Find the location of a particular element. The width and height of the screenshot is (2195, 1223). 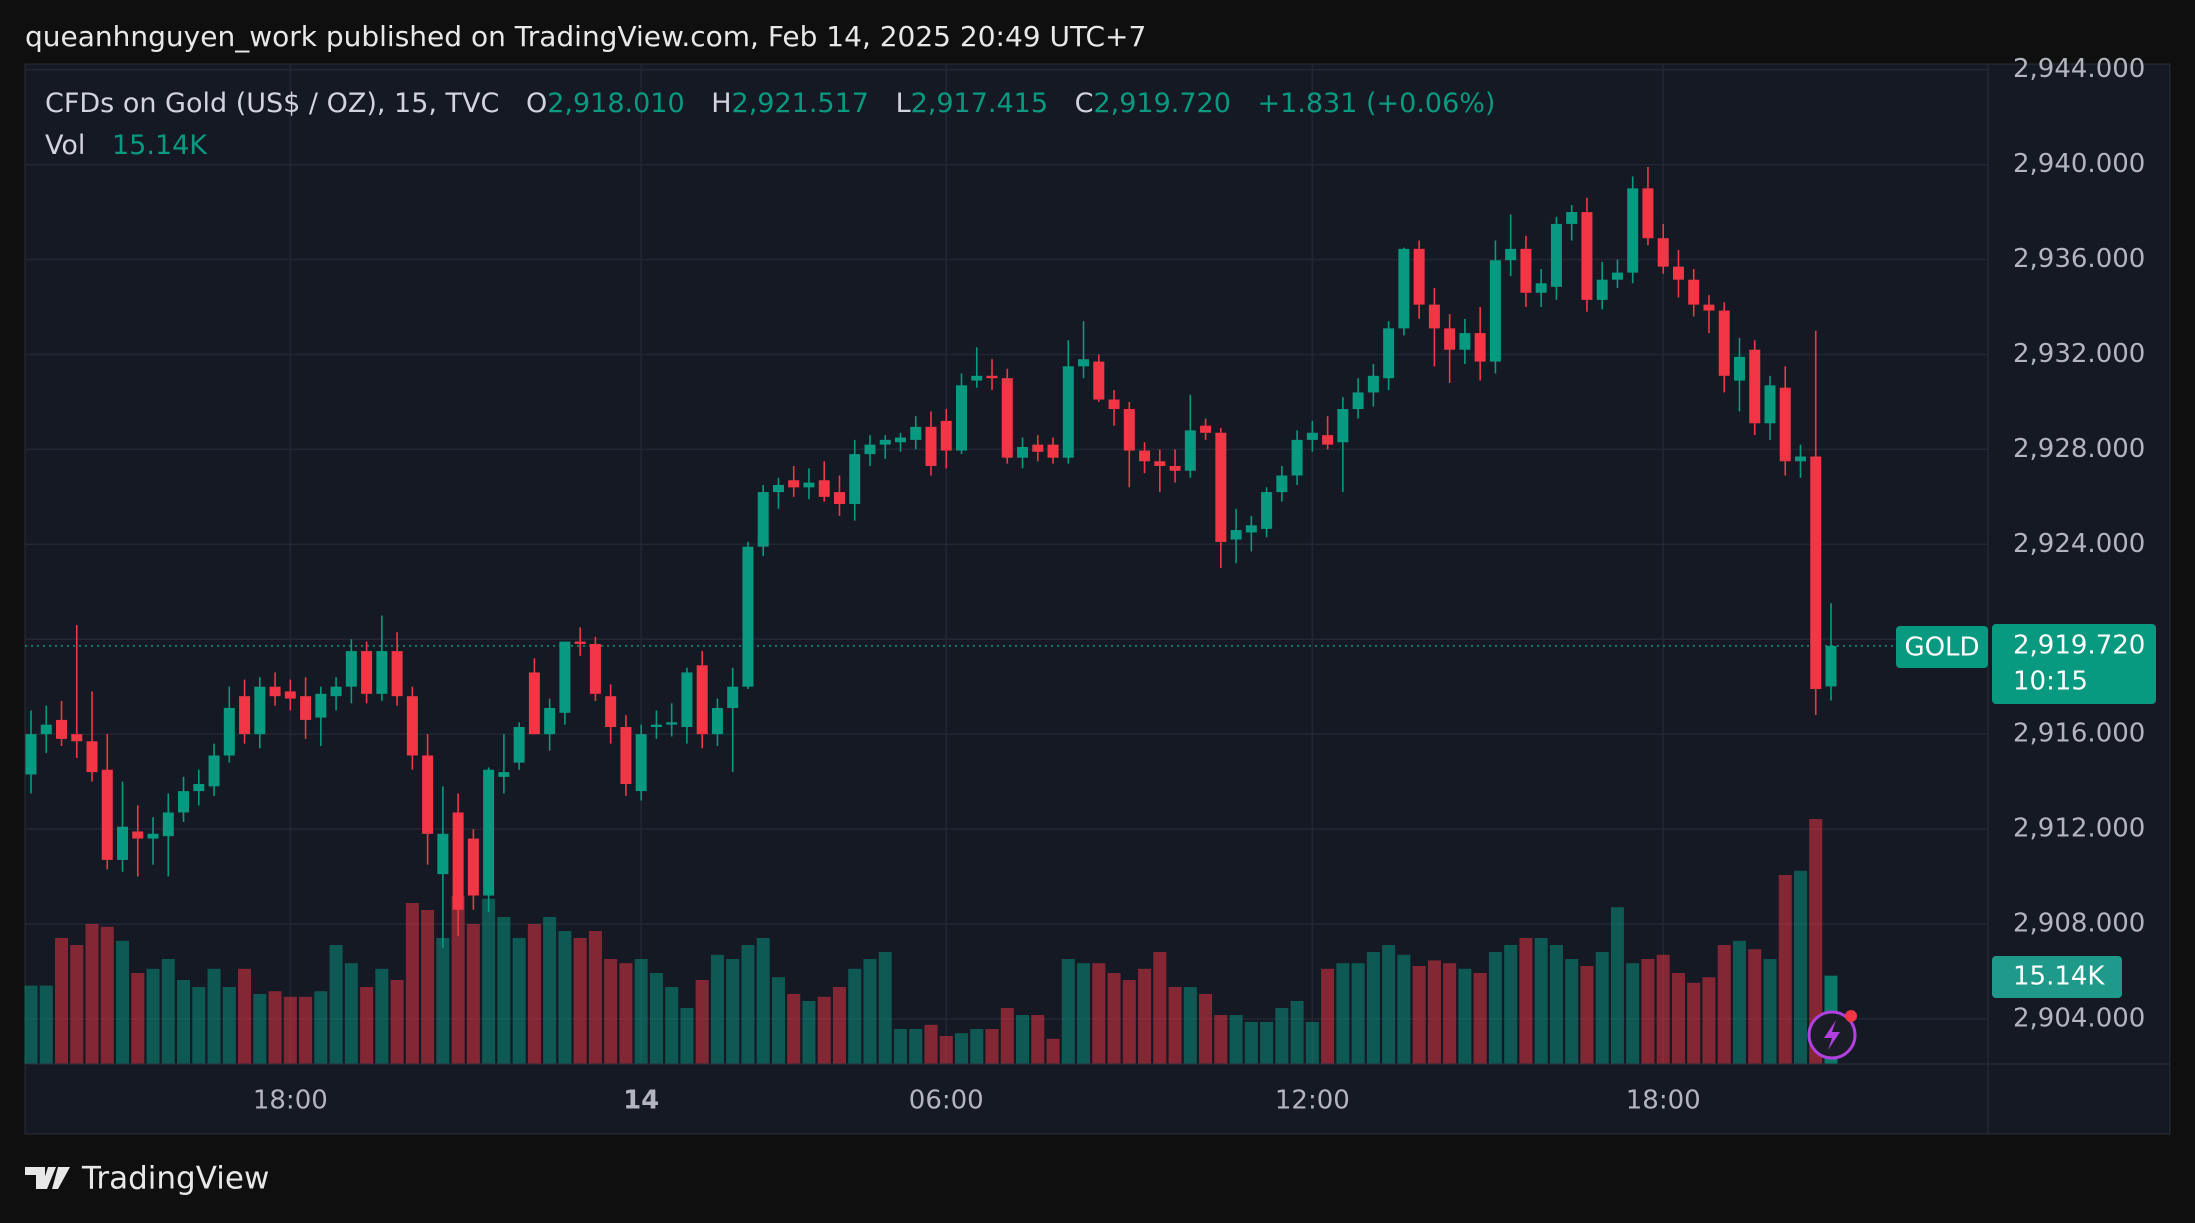

price-tag is located at coordinates (2074, 664).